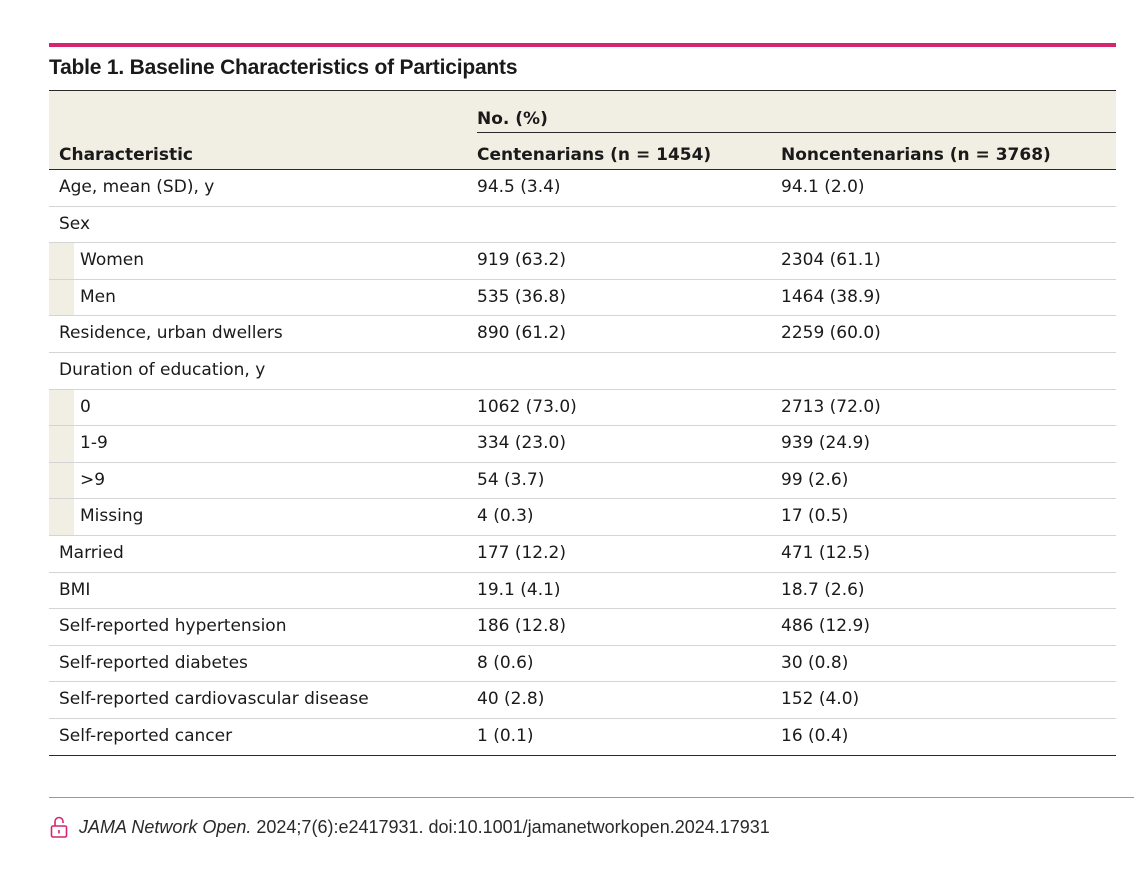 The width and height of the screenshot is (1134, 874). What do you see at coordinates (146, 735) in the screenshot?
I see `row-label: Self-reported cancer` at bounding box center [146, 735].